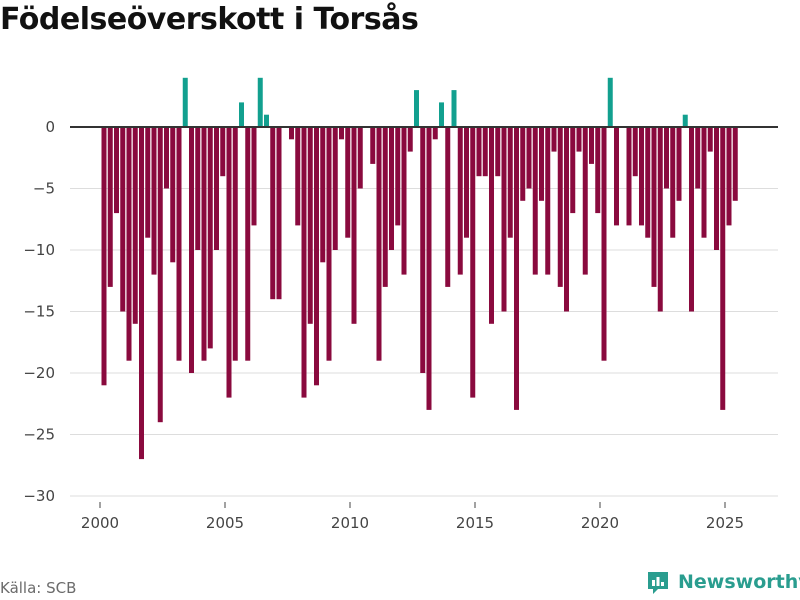 The image size is (800, 600). I want to click on x-tick-label: 2005, so click(225, 523).